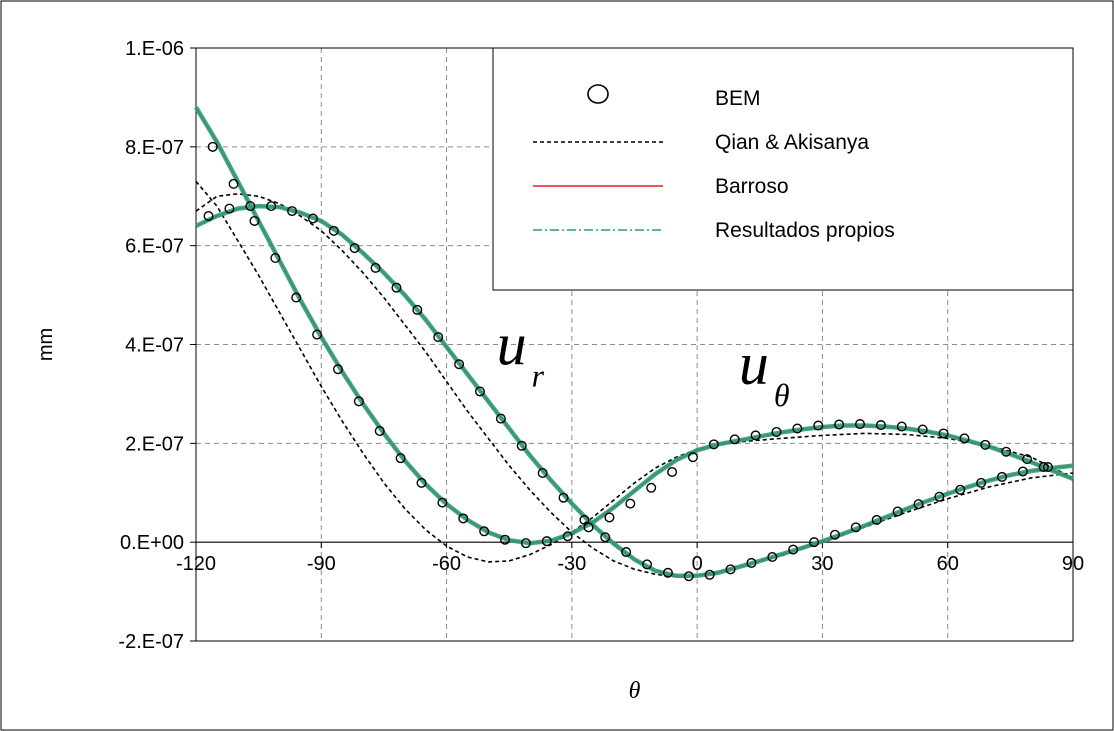 The width and height of the screenshot is (1114, 731). Describe the element at coordinates (154, 247) in the screenshot. I see `y-tick-label: 6.E-07` at that location.